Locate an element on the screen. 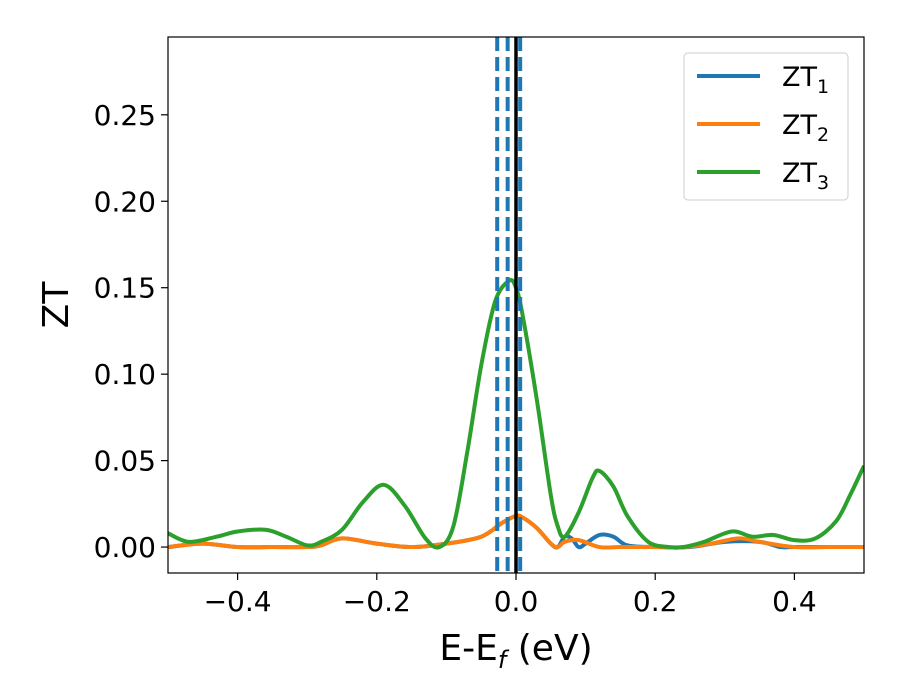  legend-label-subscript: 1 is located at coordinates (823, 87).